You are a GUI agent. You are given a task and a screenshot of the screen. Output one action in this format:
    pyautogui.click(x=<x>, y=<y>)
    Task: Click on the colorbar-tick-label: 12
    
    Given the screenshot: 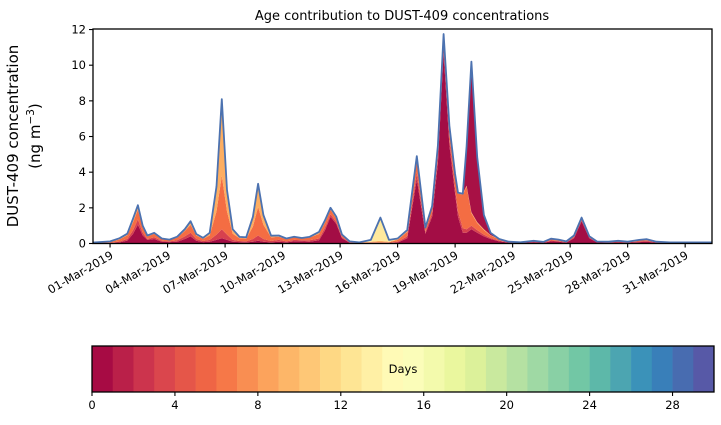 What is the action you would take?
    pyautogui.click(x=340, y=405)
    